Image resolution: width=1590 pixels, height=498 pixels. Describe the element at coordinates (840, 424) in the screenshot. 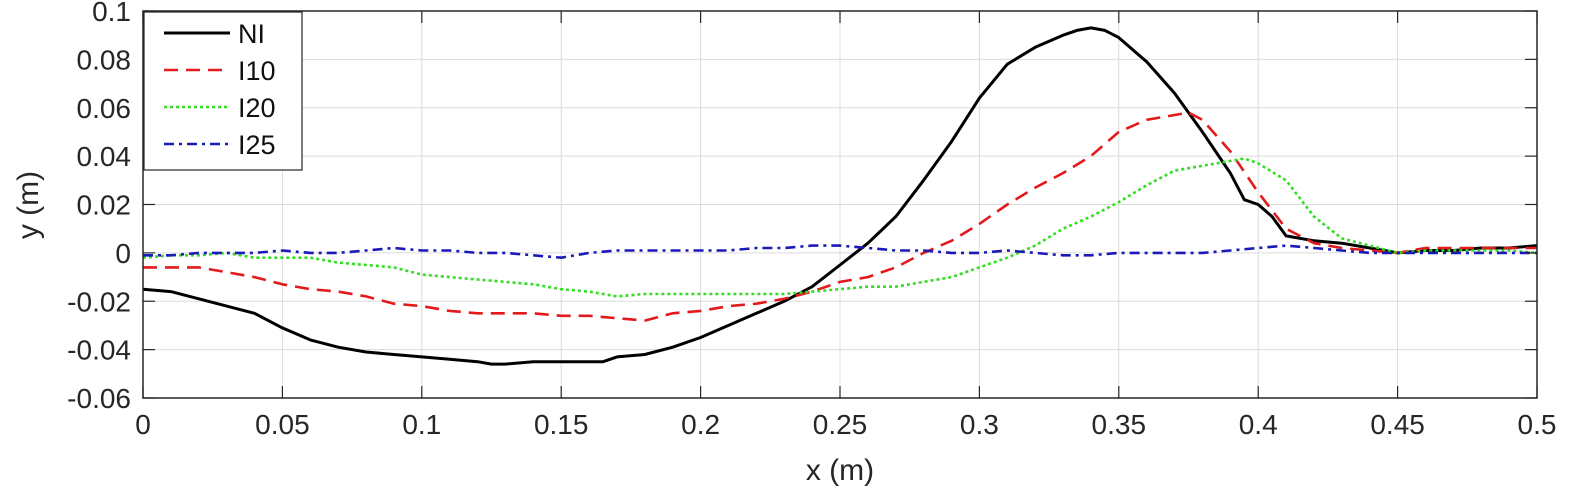

I see `x-tick-label: 0.25` at that location.